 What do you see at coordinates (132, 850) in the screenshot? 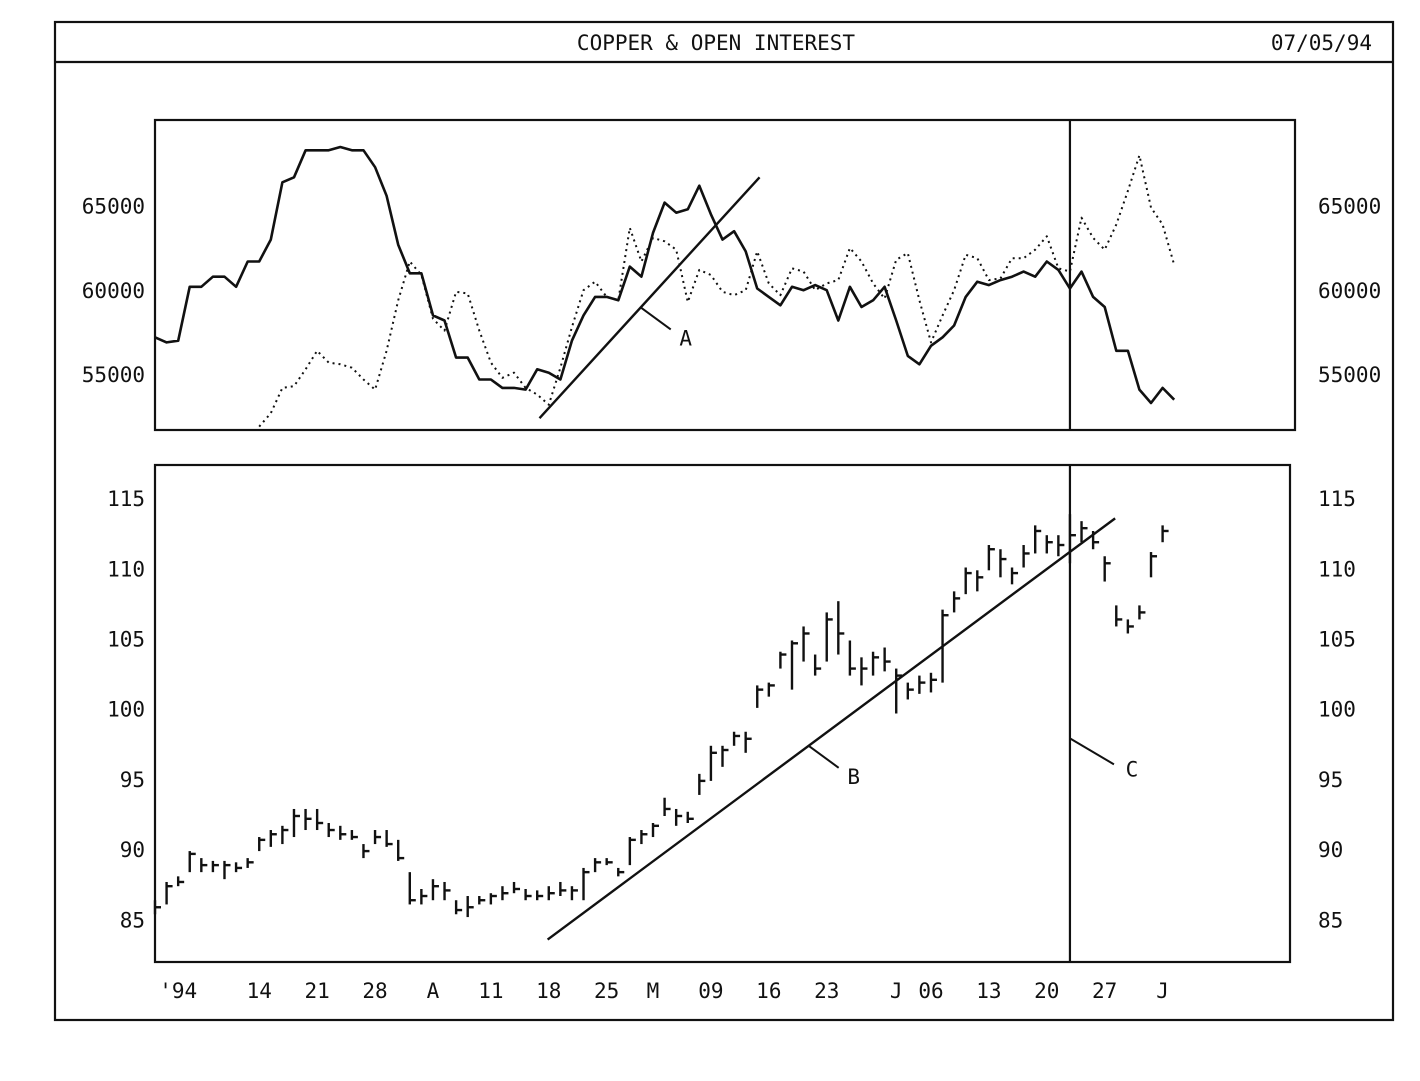
I see `y-tick-label: 90` at bounding box center [132, 850].